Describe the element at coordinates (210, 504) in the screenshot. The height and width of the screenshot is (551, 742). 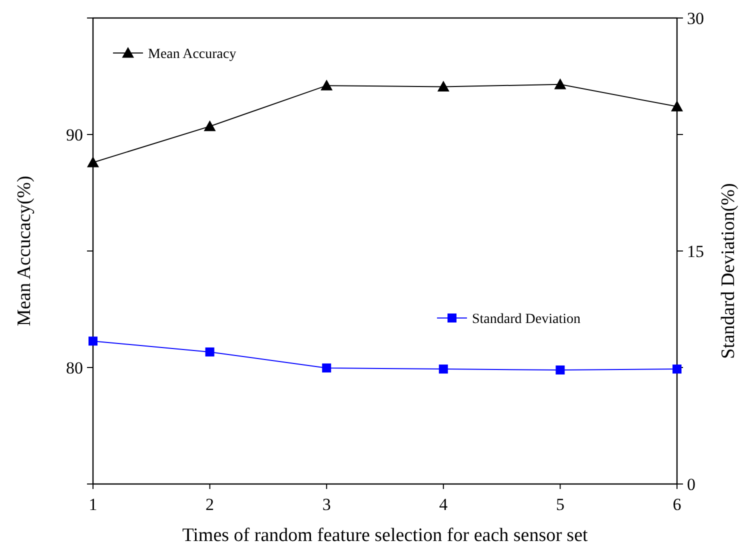
I see `x-tick-label: 2` at that location.